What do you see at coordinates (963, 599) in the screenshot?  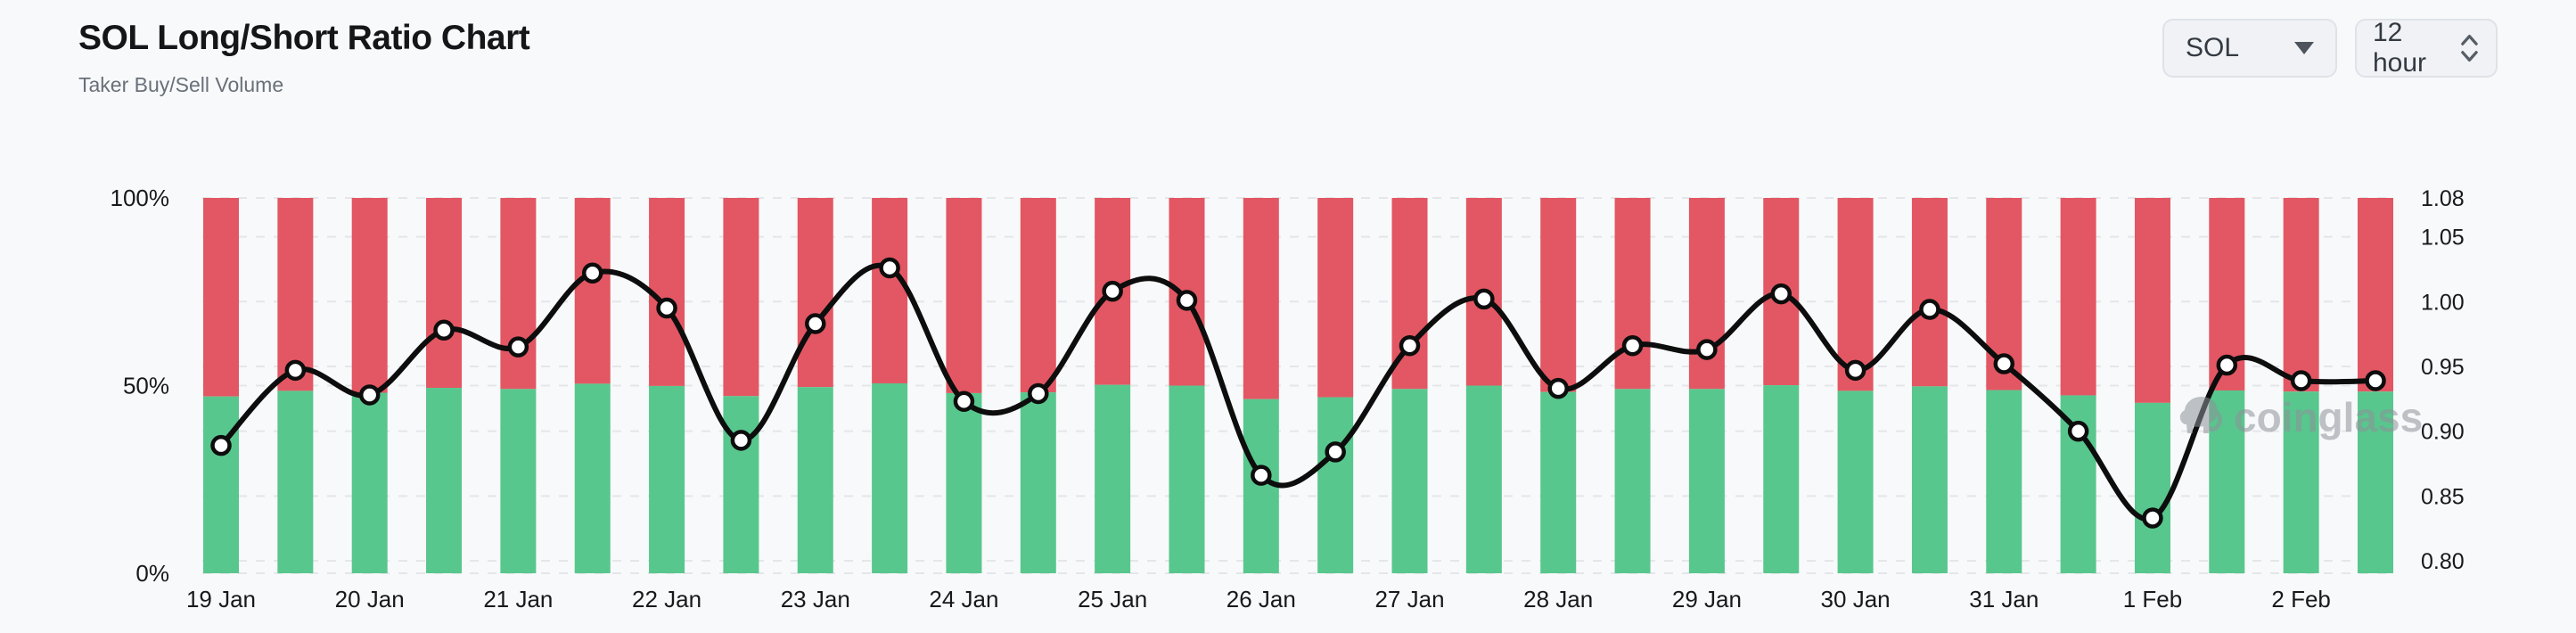 I see `x-axis-date-label: 24 Jan` at bounding box center [963, 599].